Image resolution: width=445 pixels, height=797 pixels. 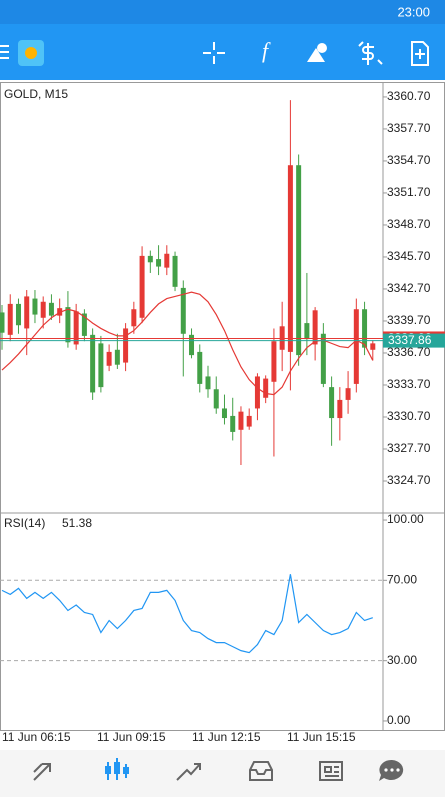 What do you see at coordinates (42, 772) in the screenshot?
I see `nav-quotes` at bounding box center [42, 772].